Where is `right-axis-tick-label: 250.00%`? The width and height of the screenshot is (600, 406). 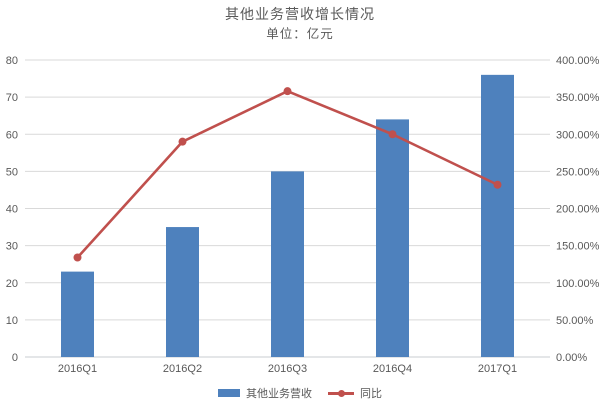
right-axis-tick-label: 250.00% is located at coordinates (578, 172).